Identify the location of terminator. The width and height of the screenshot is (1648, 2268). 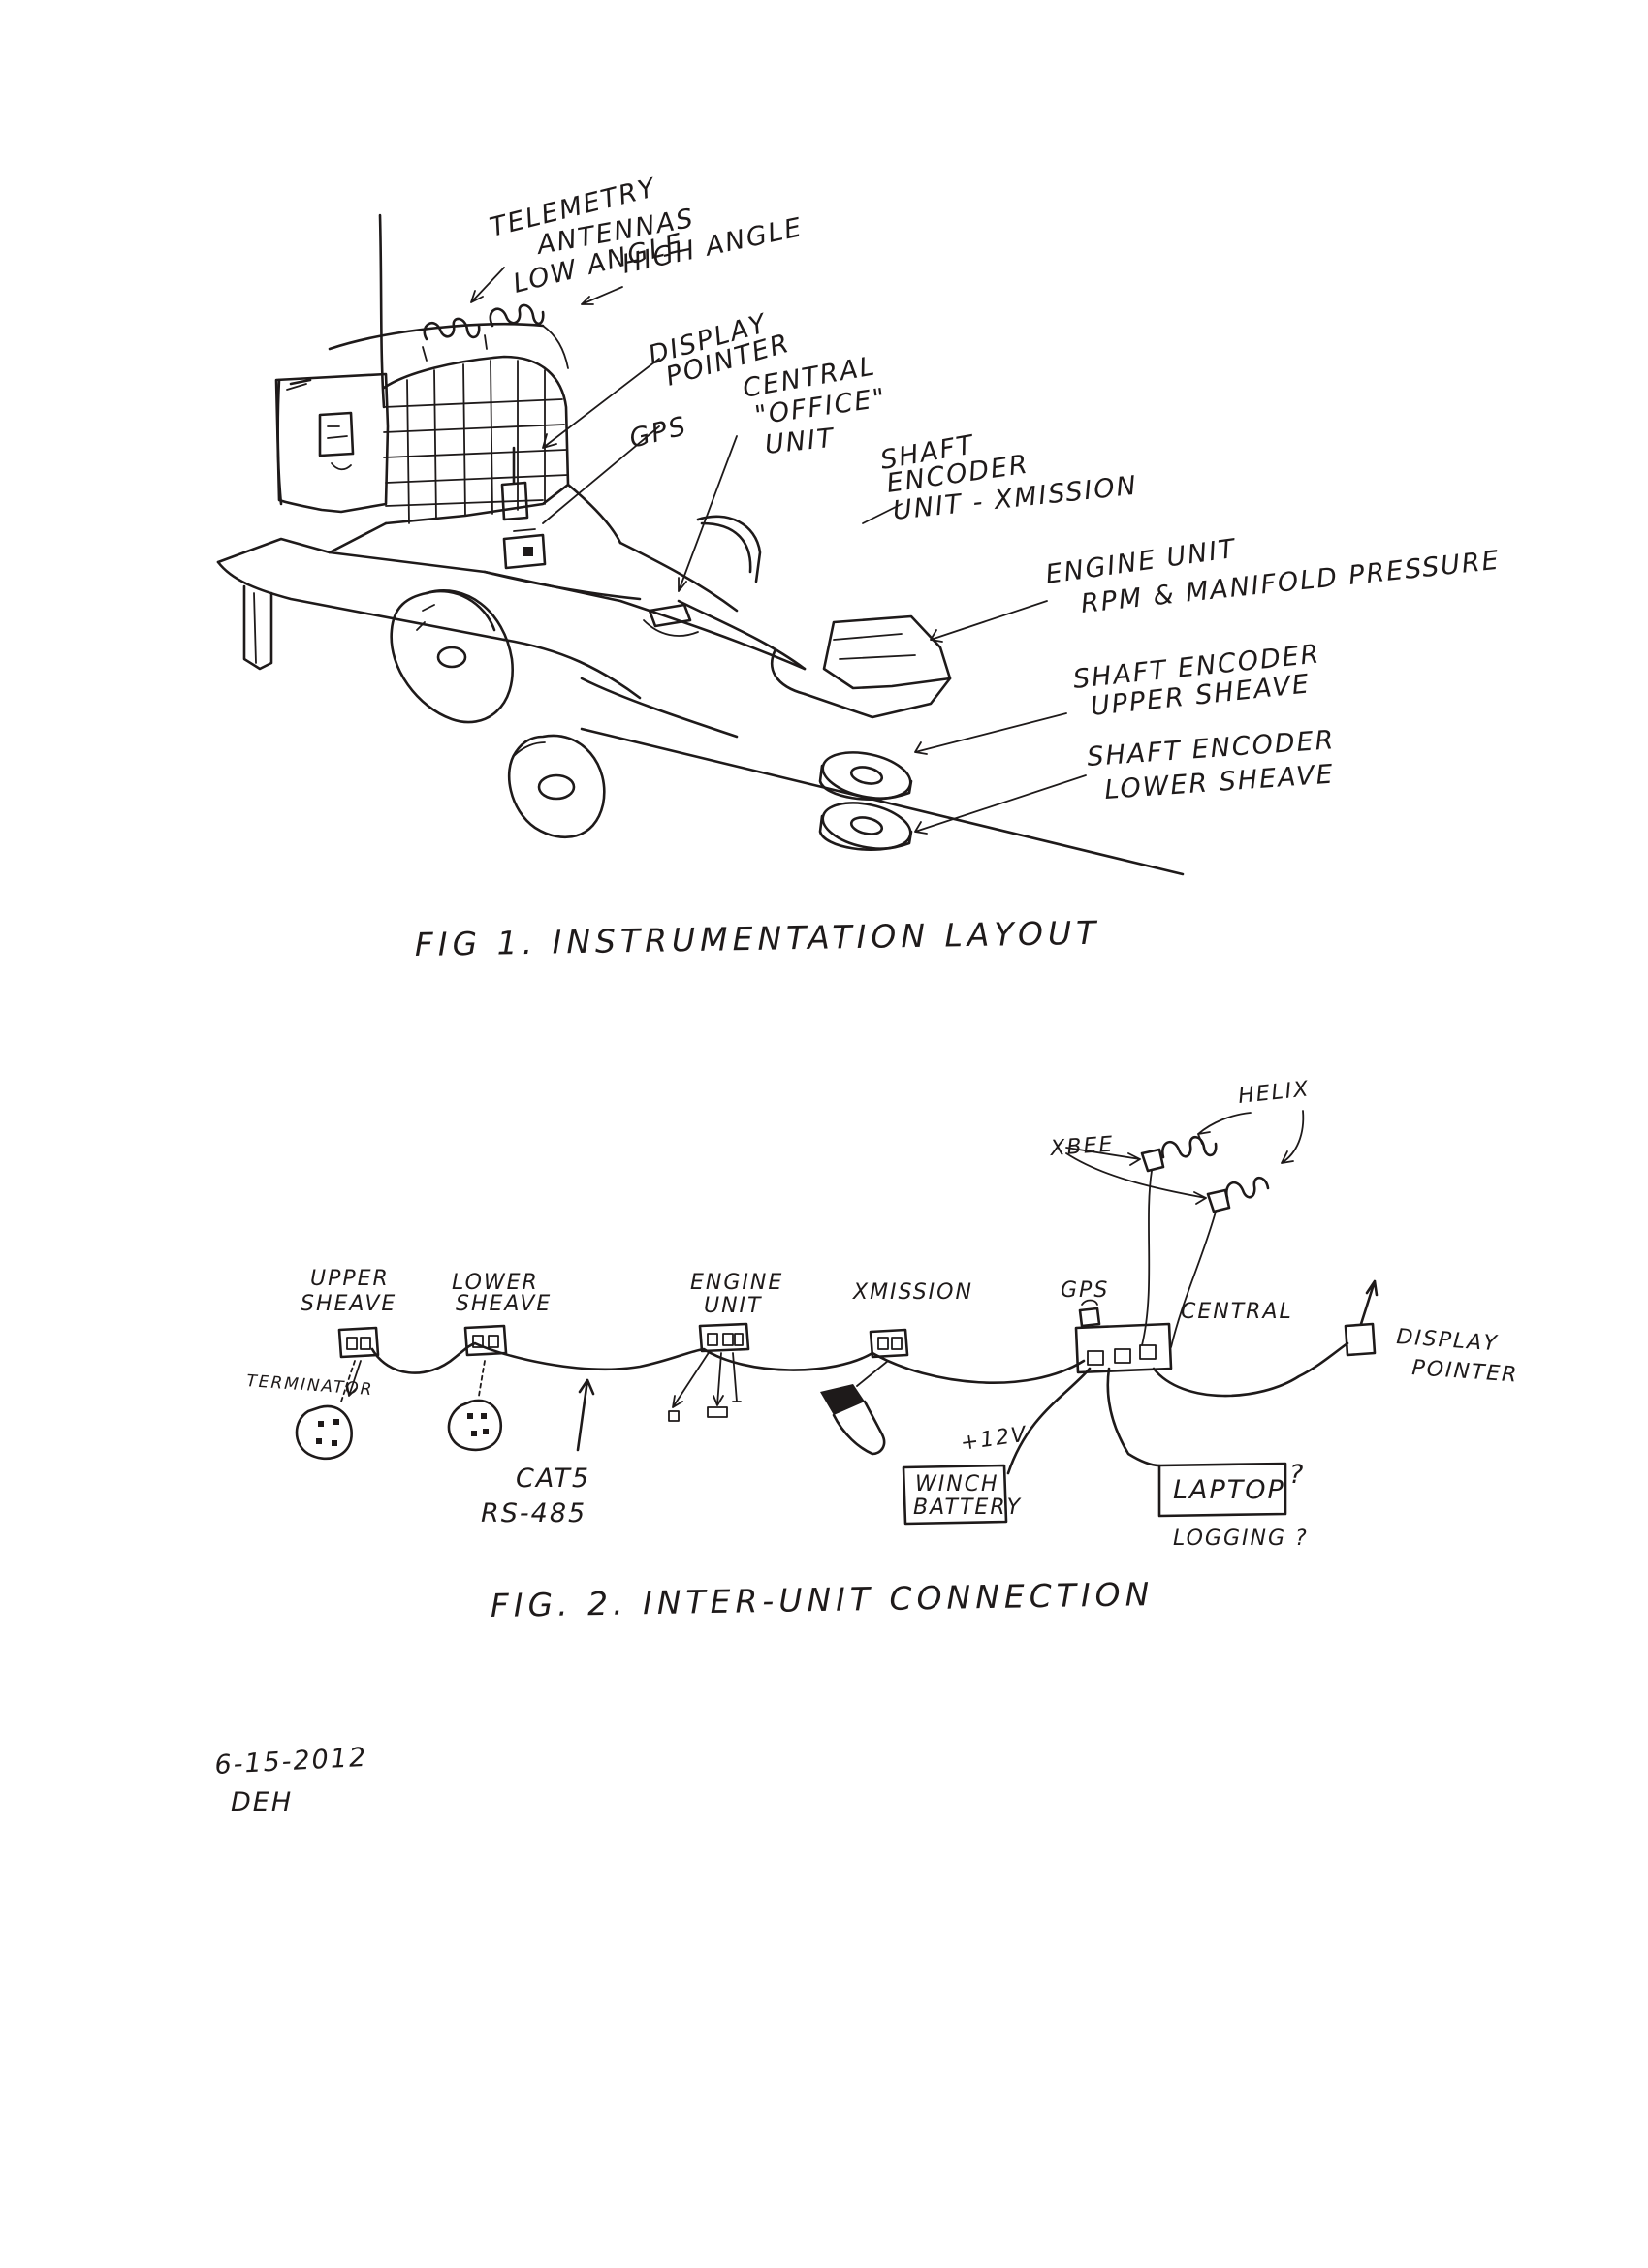
(328, 1410).